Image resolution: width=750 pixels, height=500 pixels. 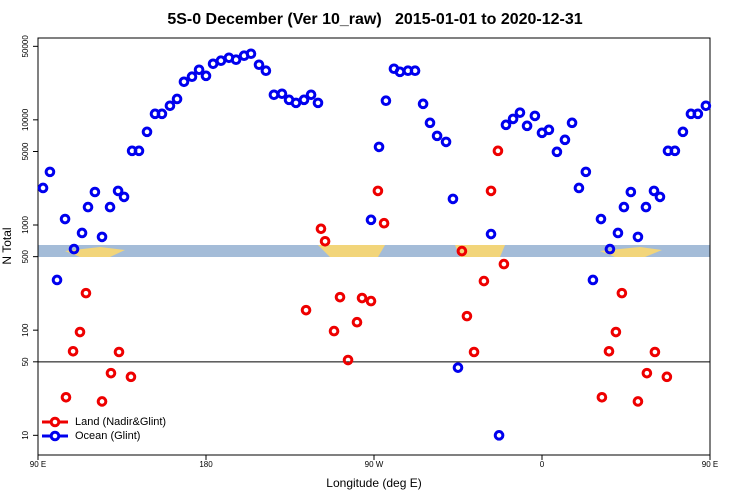 I want to click on legend-label: Land (Nadir&Glint), so click(x=120, y=422).